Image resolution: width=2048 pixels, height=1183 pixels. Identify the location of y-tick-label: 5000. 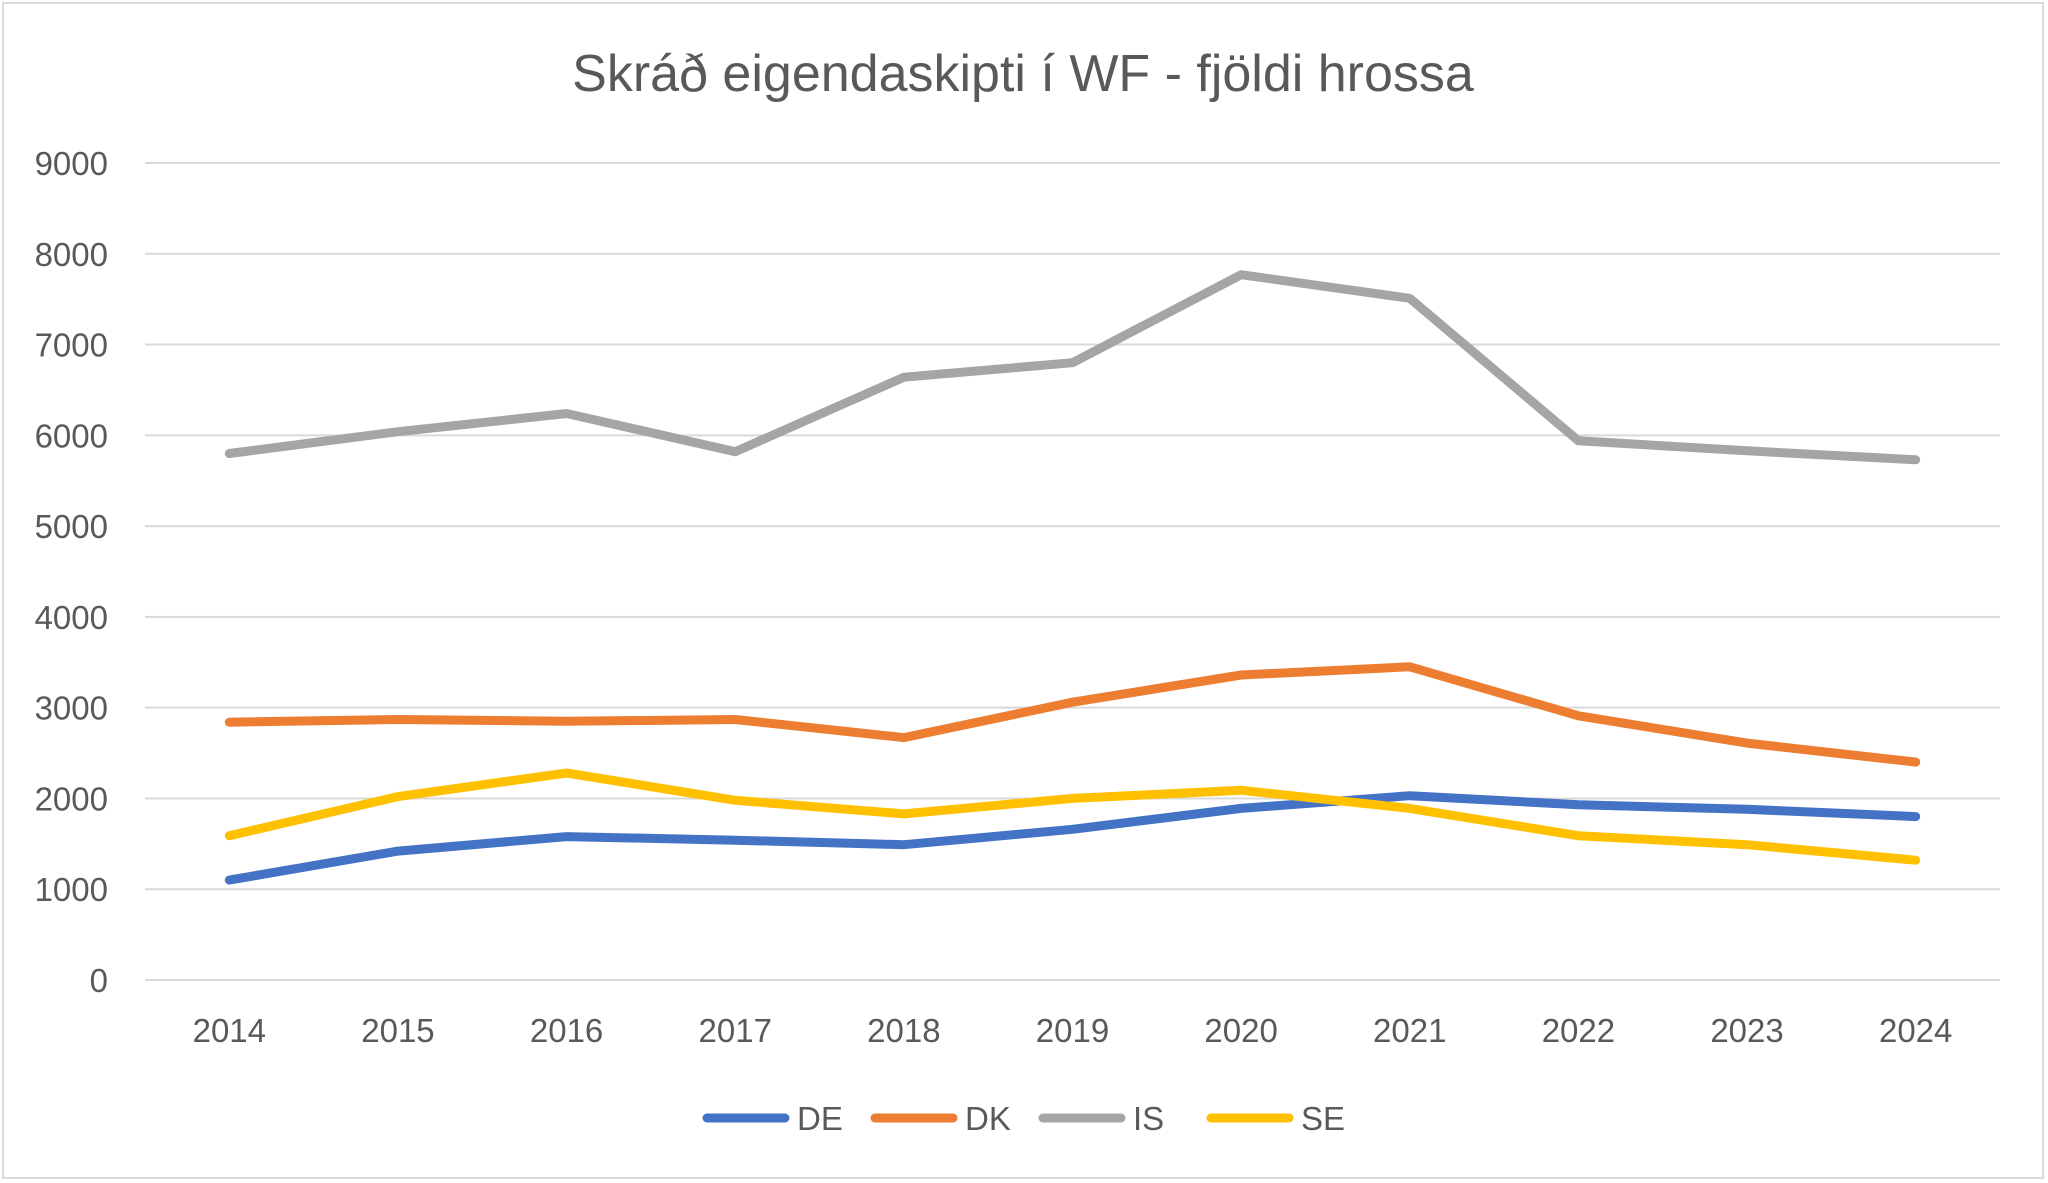
(71, 526).